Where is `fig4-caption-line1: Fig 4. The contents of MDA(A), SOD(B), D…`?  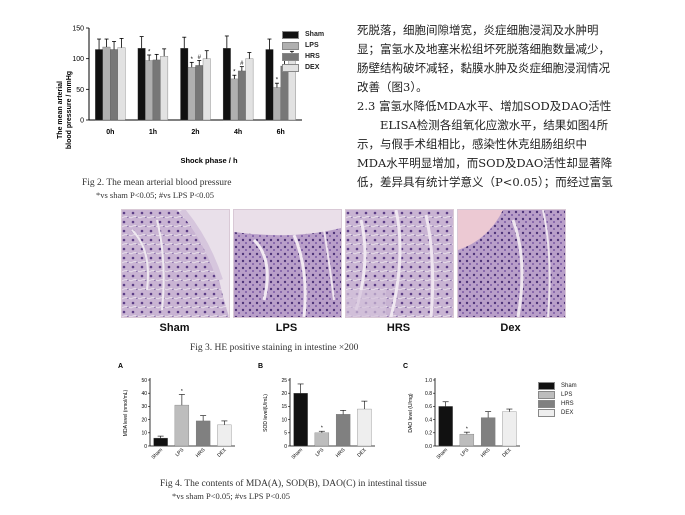
fig4-caption-line1: Fig 4. The contents of MDA(A), SOD(B), D… is located at coordinates (293, 484).